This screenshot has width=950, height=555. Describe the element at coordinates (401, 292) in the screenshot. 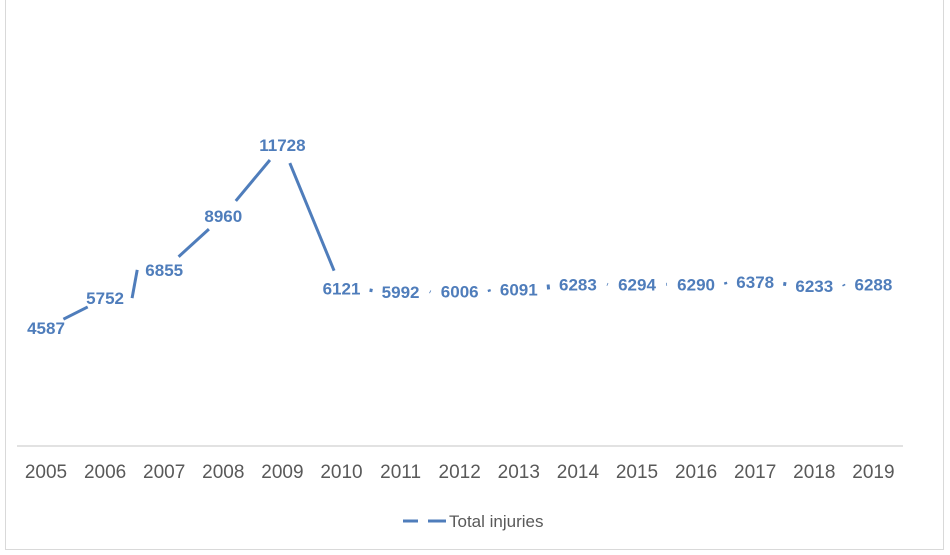

I see `data-label: 5992` at that location.